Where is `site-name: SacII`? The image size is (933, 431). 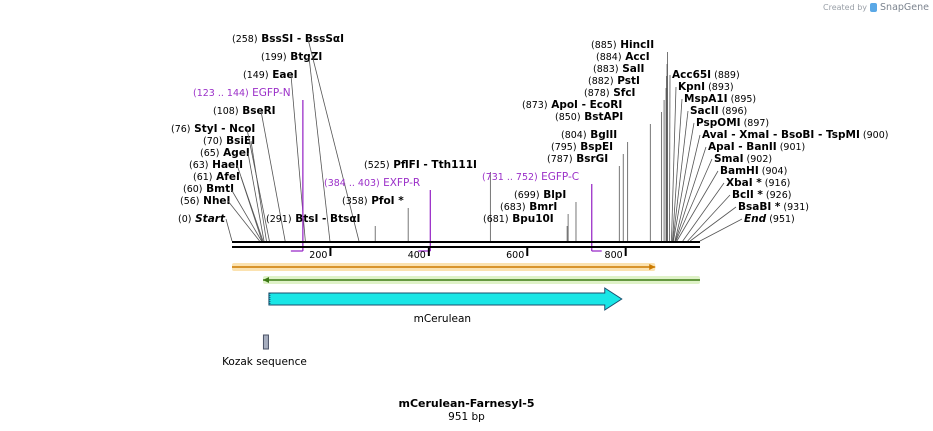 site-name: SacII is located at coordinates (704, 111).